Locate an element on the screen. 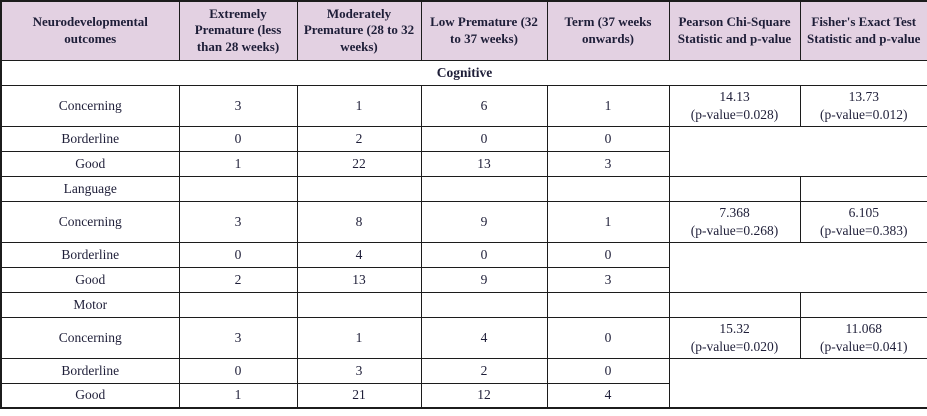 The width and height of the screenshot is (927, 416). section-title-cognitive: Cognitive is located at coordinates (463, 72).